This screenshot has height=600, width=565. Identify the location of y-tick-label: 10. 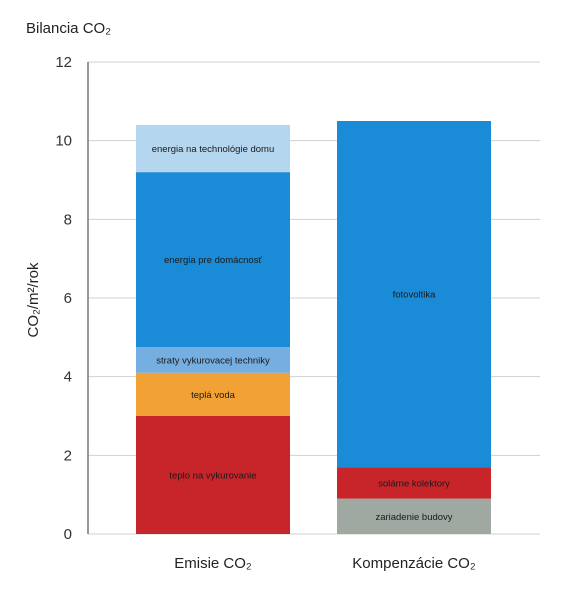
(63, 141).